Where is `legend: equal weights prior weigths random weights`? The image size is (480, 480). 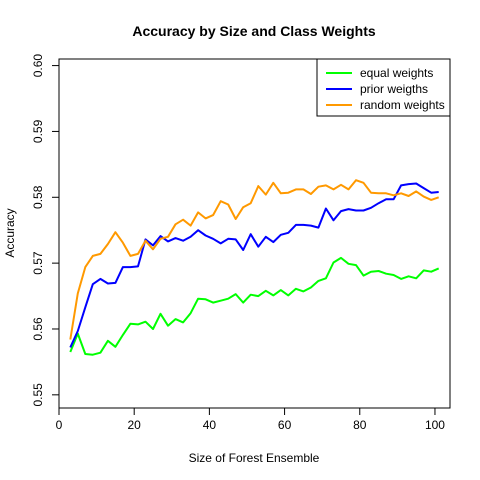
legend: equal weights prior weigths random weights is located at coordinates (383, 87).